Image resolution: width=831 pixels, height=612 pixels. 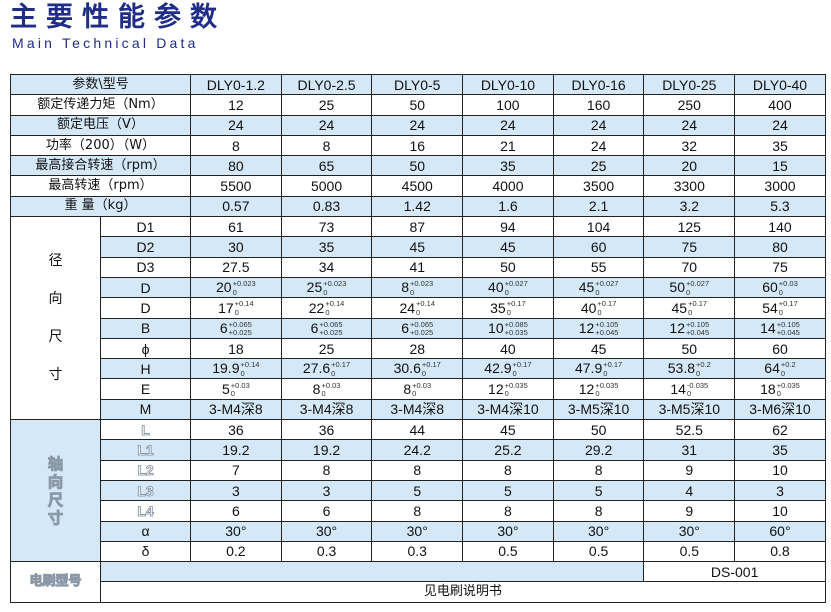 What do you see at coordinates (417, 105) in the screenshot?
I see `performance-row: 额定传递力矩（Nm） 12 25 50 100 160 250 400` at bounding box center [417, 105].